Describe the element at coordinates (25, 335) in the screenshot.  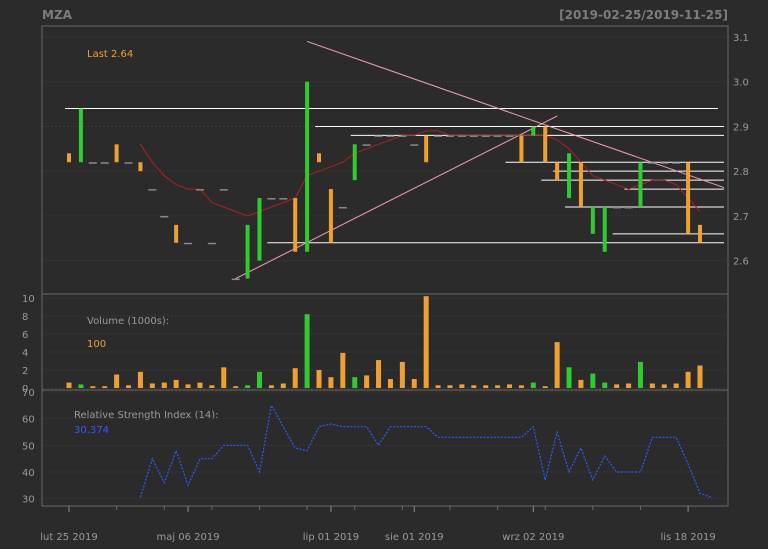
I see `volume-tick-label: 6` at that location.